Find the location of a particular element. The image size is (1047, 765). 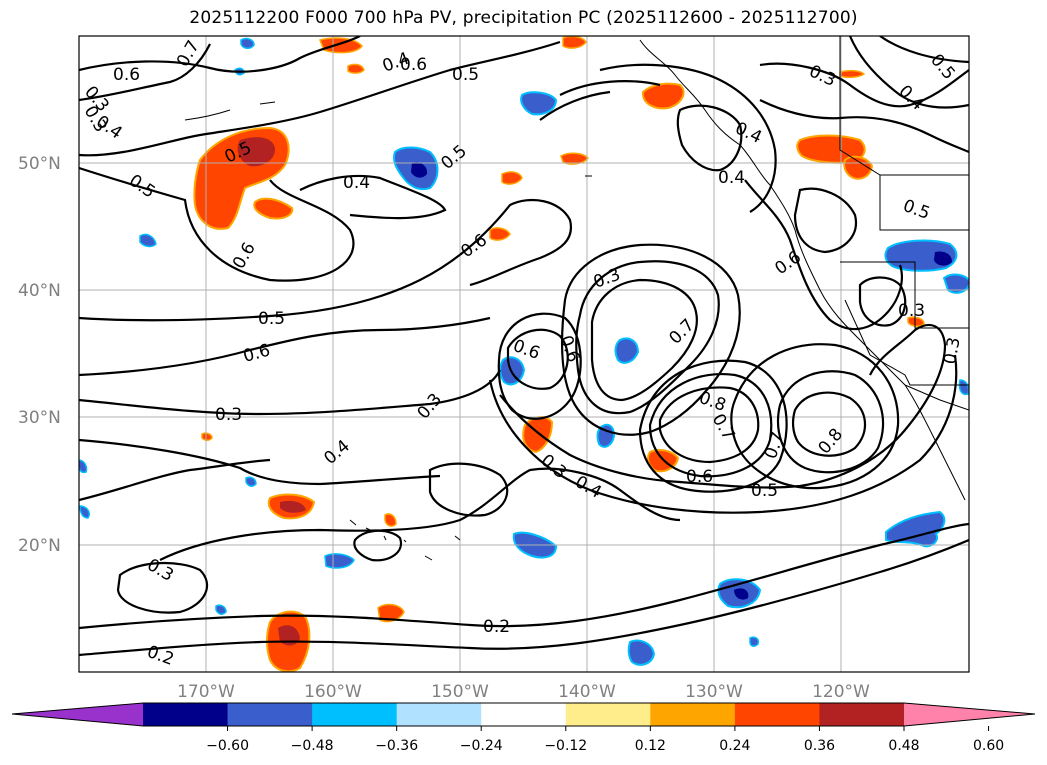

colorbar-tick-label: −0.24 is located at coordinates (481, 746).